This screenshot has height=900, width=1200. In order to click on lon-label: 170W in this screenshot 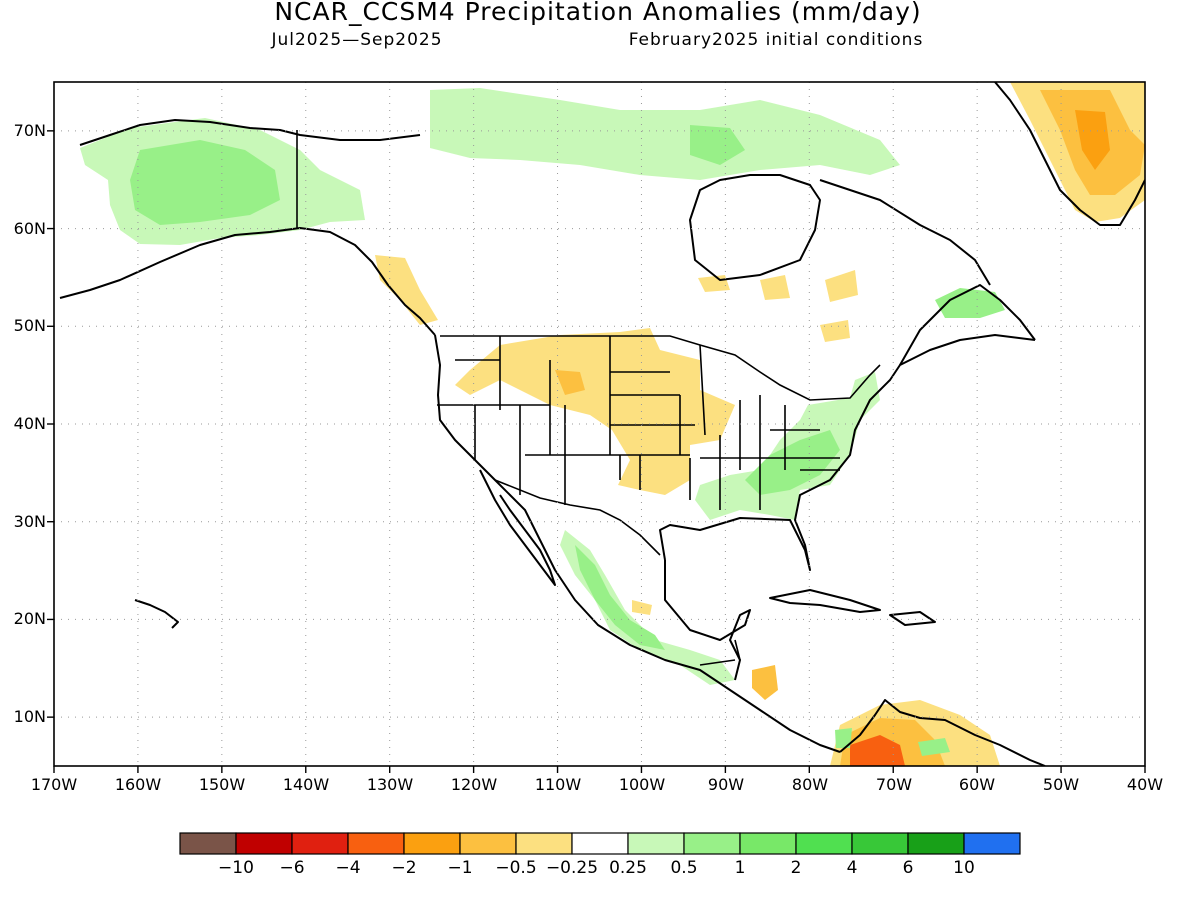, I will do `click(54, 784)`.